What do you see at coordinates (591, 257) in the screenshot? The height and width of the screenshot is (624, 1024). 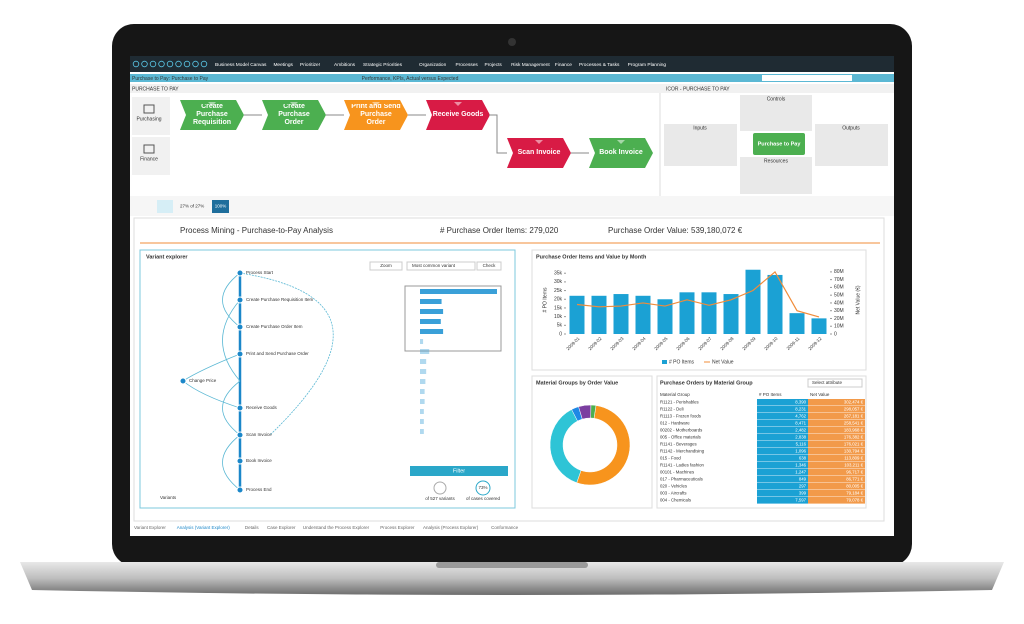 I see `chart-title: Purchase Order Items and Value by Month` at bounding box center [591, 257].